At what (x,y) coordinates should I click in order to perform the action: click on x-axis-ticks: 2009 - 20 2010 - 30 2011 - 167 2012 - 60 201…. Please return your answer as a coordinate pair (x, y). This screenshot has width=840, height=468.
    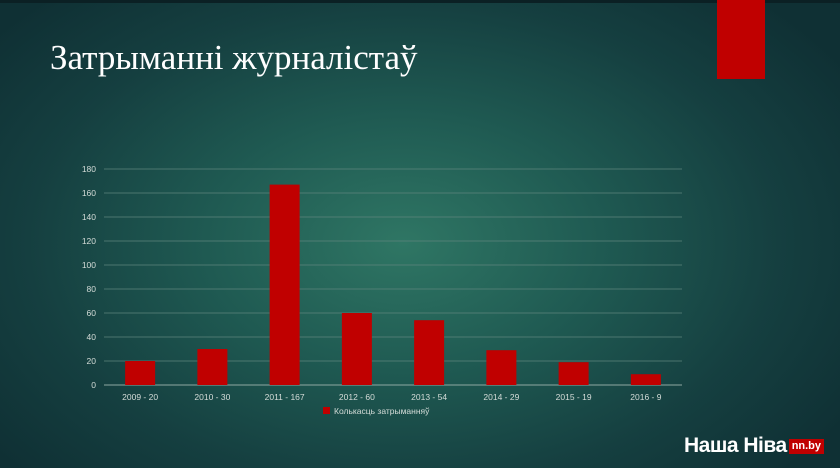
    Looking at the image, I should click on (392, 397).